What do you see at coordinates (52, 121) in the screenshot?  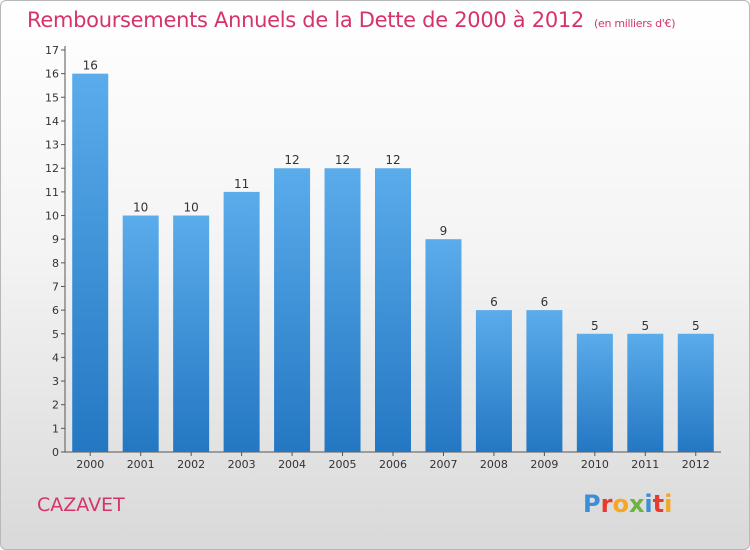 I see `y-tick-label: 14` at bounding box center [52, 121].